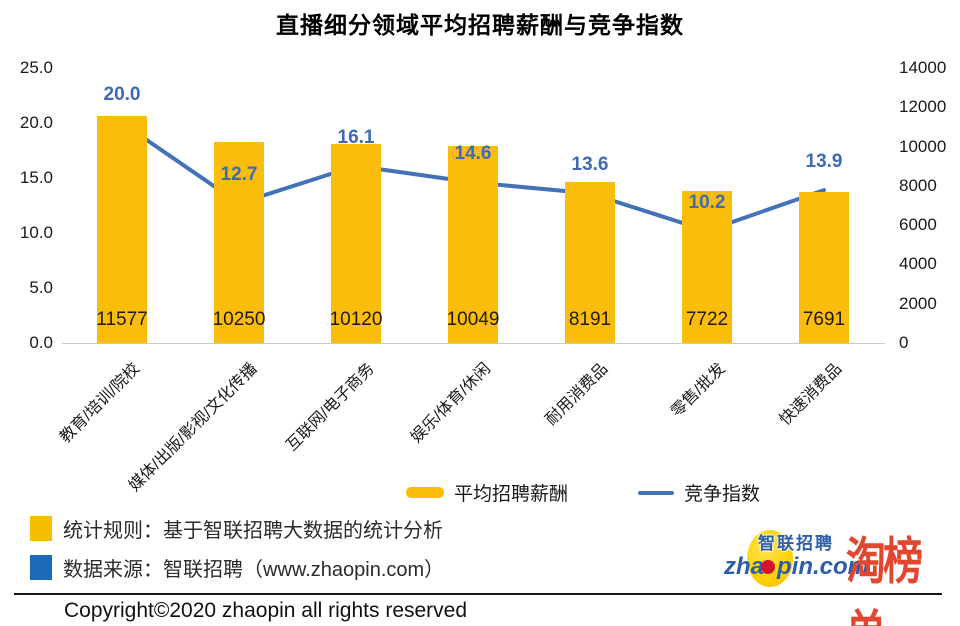  What do you see at coordinates (577, 394) in the screenshot?
I see `category-label: 耐用消费品` at bounding box center [577, 394].